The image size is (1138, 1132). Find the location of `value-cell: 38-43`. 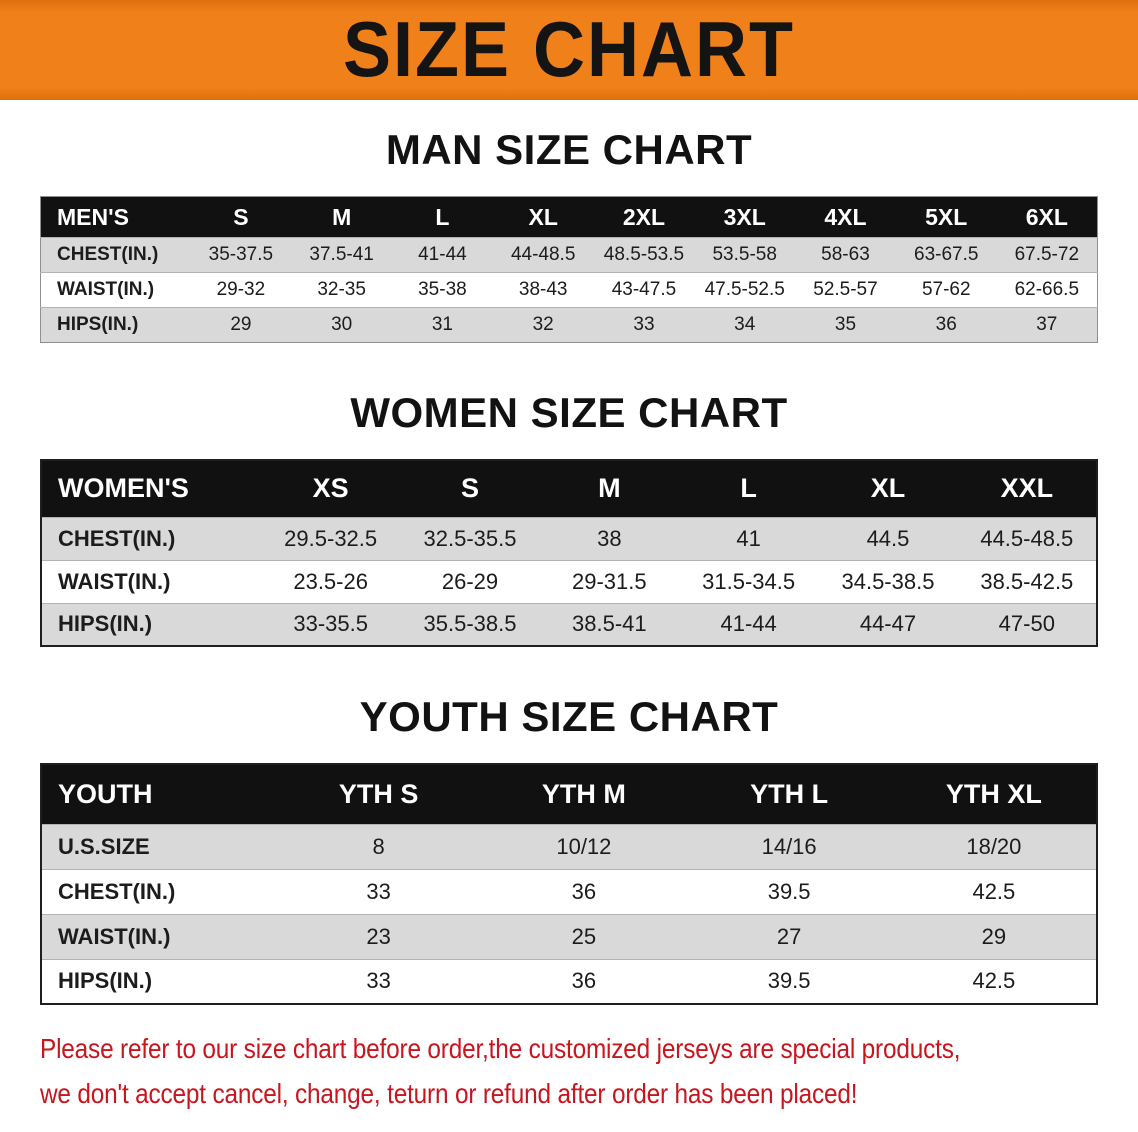

value-cell: 38-43 is located at coordinates (543, 289).